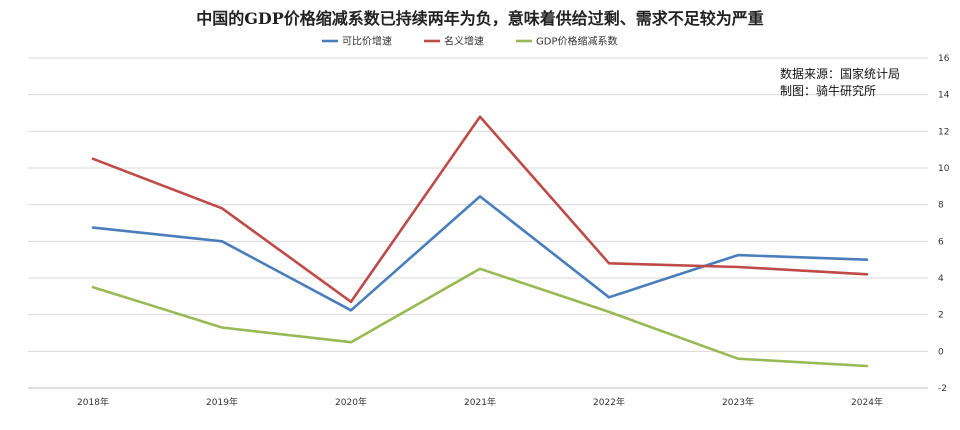 The height and width of the screenshot is (430, 960). Describe the element at coordinates (93, 402) in the screenshot. I see `x-tick-label: 2018年` at that location.